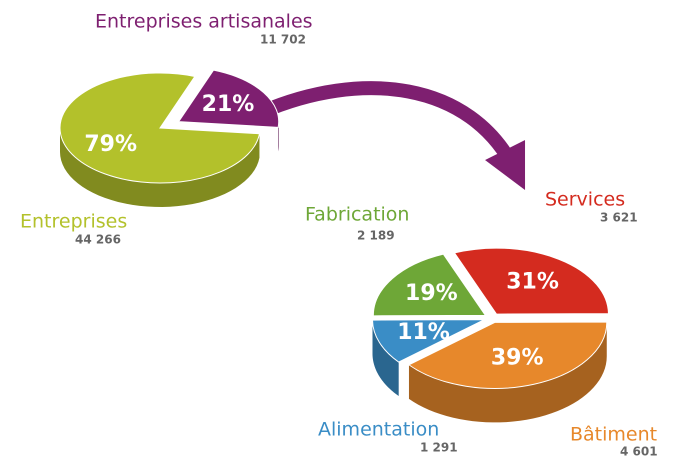  What do you see at coordinates (423, 332) in the screenshot?
I see `percent-label: 11%` at bounding box center [423, 332].